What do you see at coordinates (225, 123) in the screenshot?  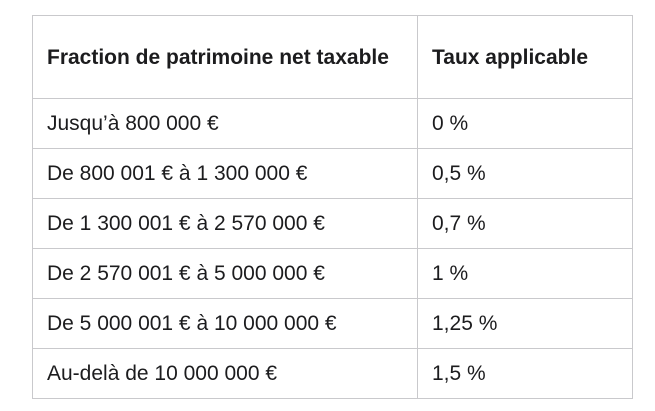 I see `bracket-cell: Jusqu’à 800 000 €` at bounding box center [225, 123].